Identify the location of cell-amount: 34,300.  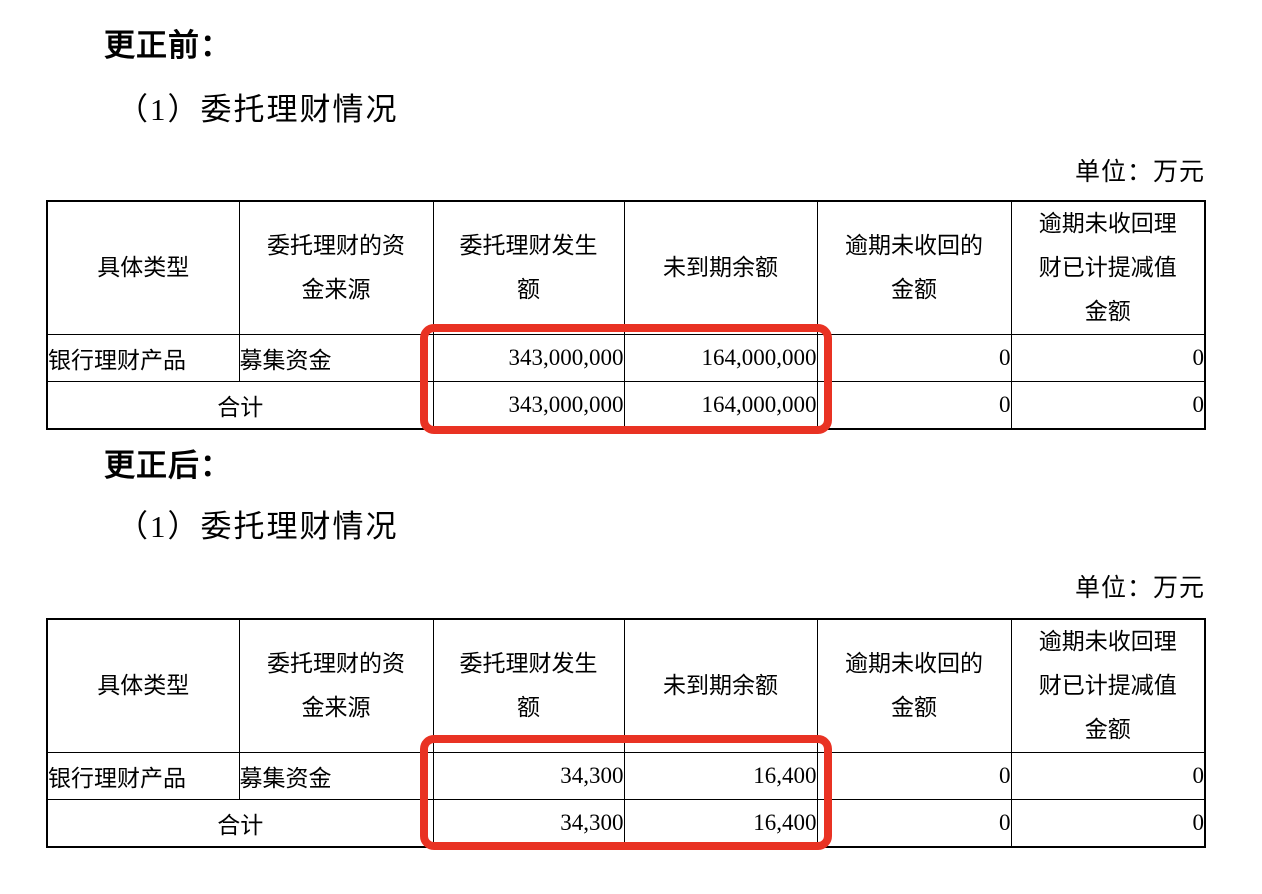
(528, 776).